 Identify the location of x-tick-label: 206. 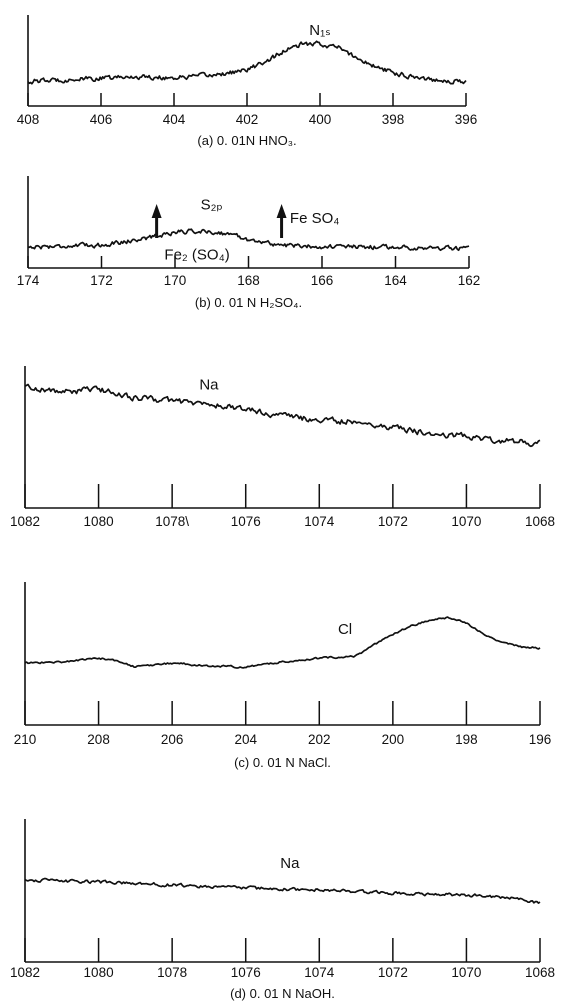
(172, 739).